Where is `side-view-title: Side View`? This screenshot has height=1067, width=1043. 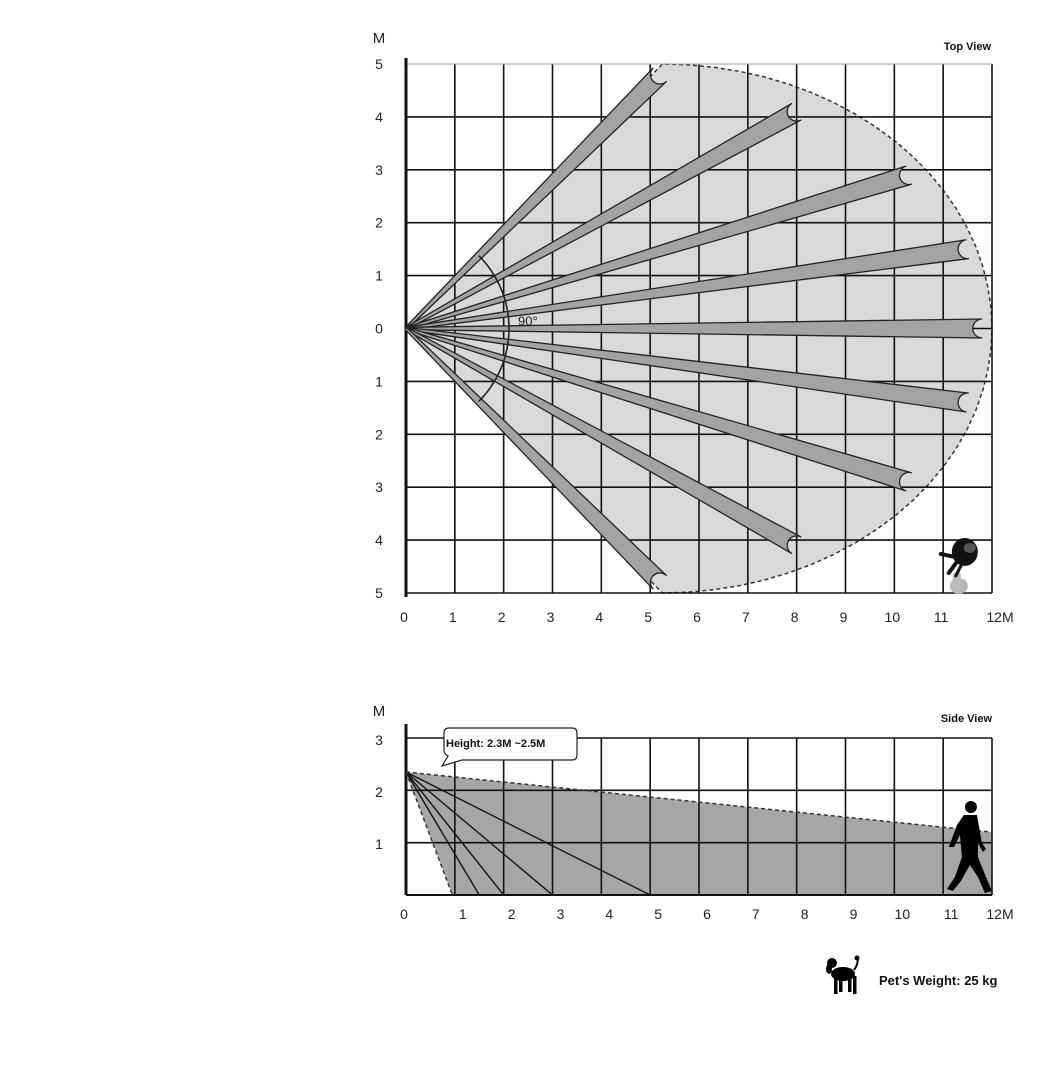 side-view-title: Side View is located at coordinates (967, 719).